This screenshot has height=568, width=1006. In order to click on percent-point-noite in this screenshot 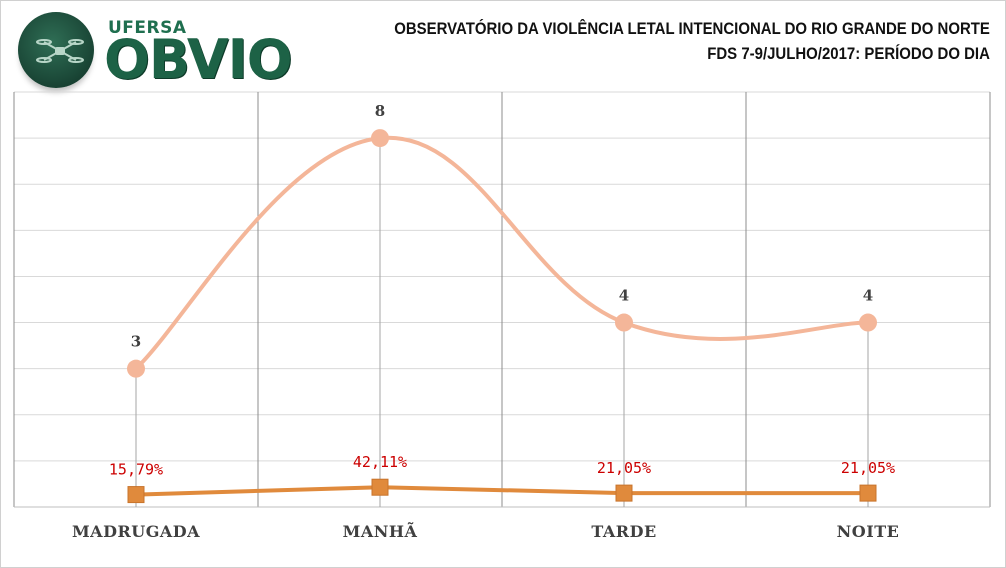, I will do `click(868, 493)`.